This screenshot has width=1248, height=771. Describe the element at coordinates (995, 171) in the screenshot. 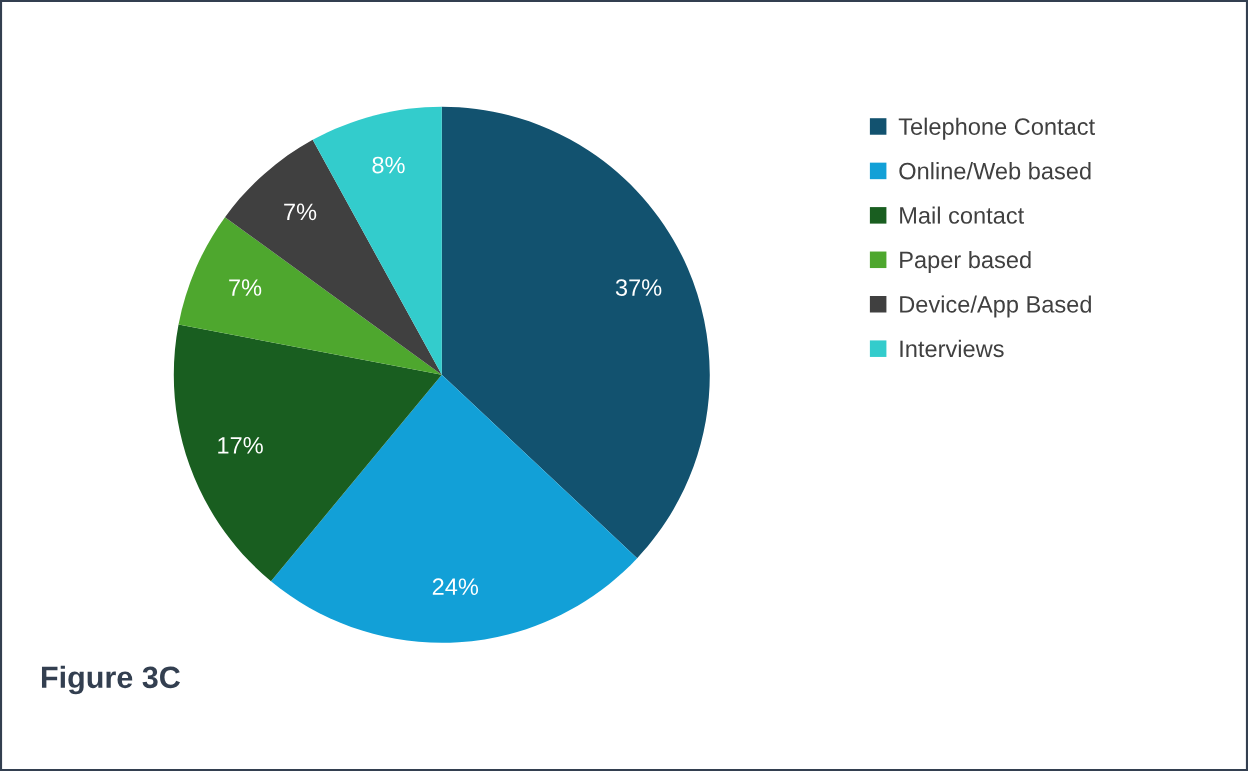

I see `legend-label: Online/Web based` at that location.